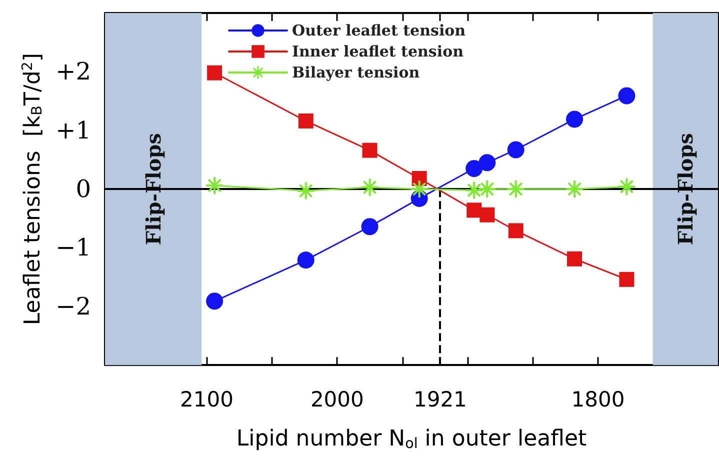 The width and height of the screenshot is (719, 456). Describe the element at coordinates (73, 130) in the screenshot. I see `y-tick-label: +1` at that location.